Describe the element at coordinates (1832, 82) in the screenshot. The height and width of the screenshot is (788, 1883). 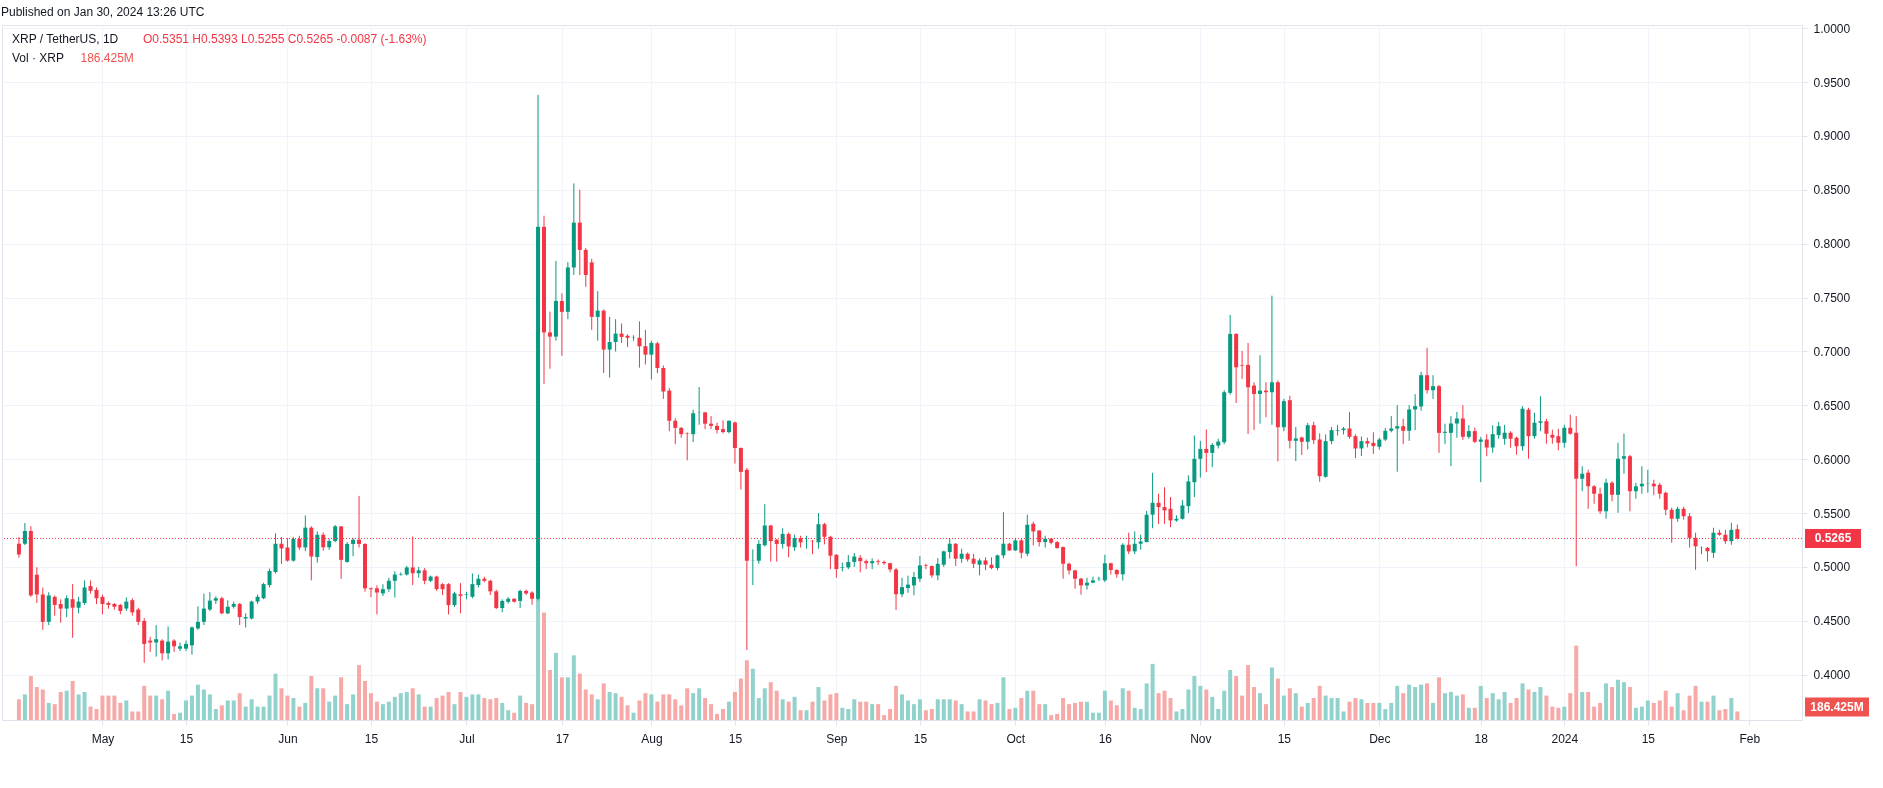
I see `y-tick-label: 0.9500` at that location.